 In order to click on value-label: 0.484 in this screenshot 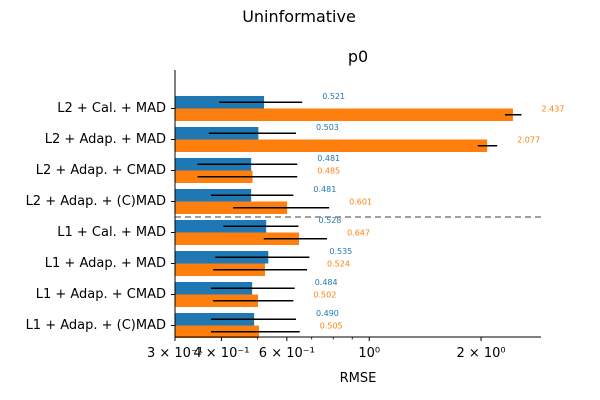, I will do `click(326, 282)`.